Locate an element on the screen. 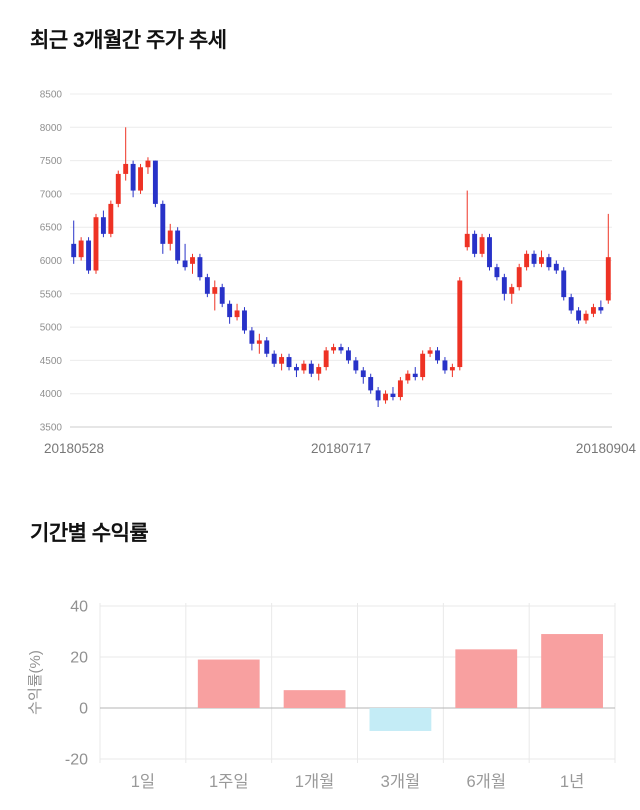 The height and width of the screenshot is (810, 640). y-tick-label: 8500 is located at coordinates (51, 95).